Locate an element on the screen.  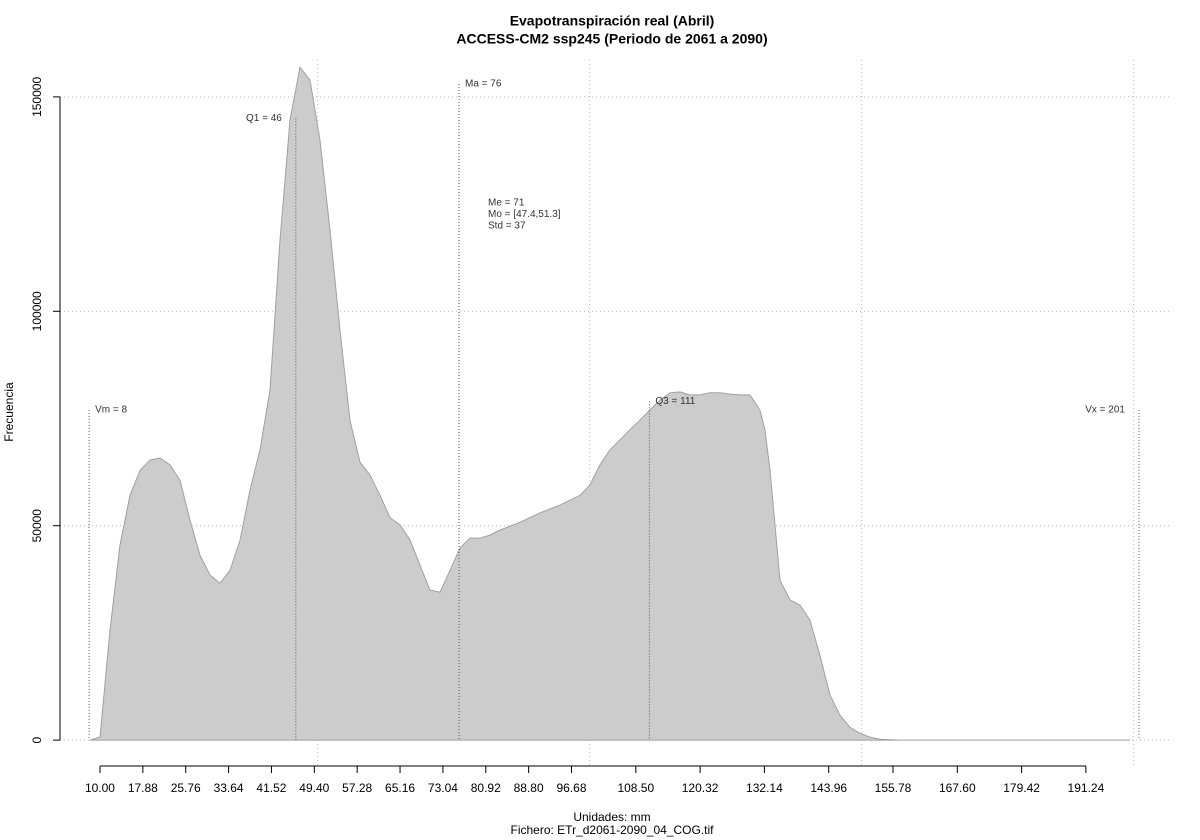
stat-label: Std = 37 is located at coordinates (507, 226).